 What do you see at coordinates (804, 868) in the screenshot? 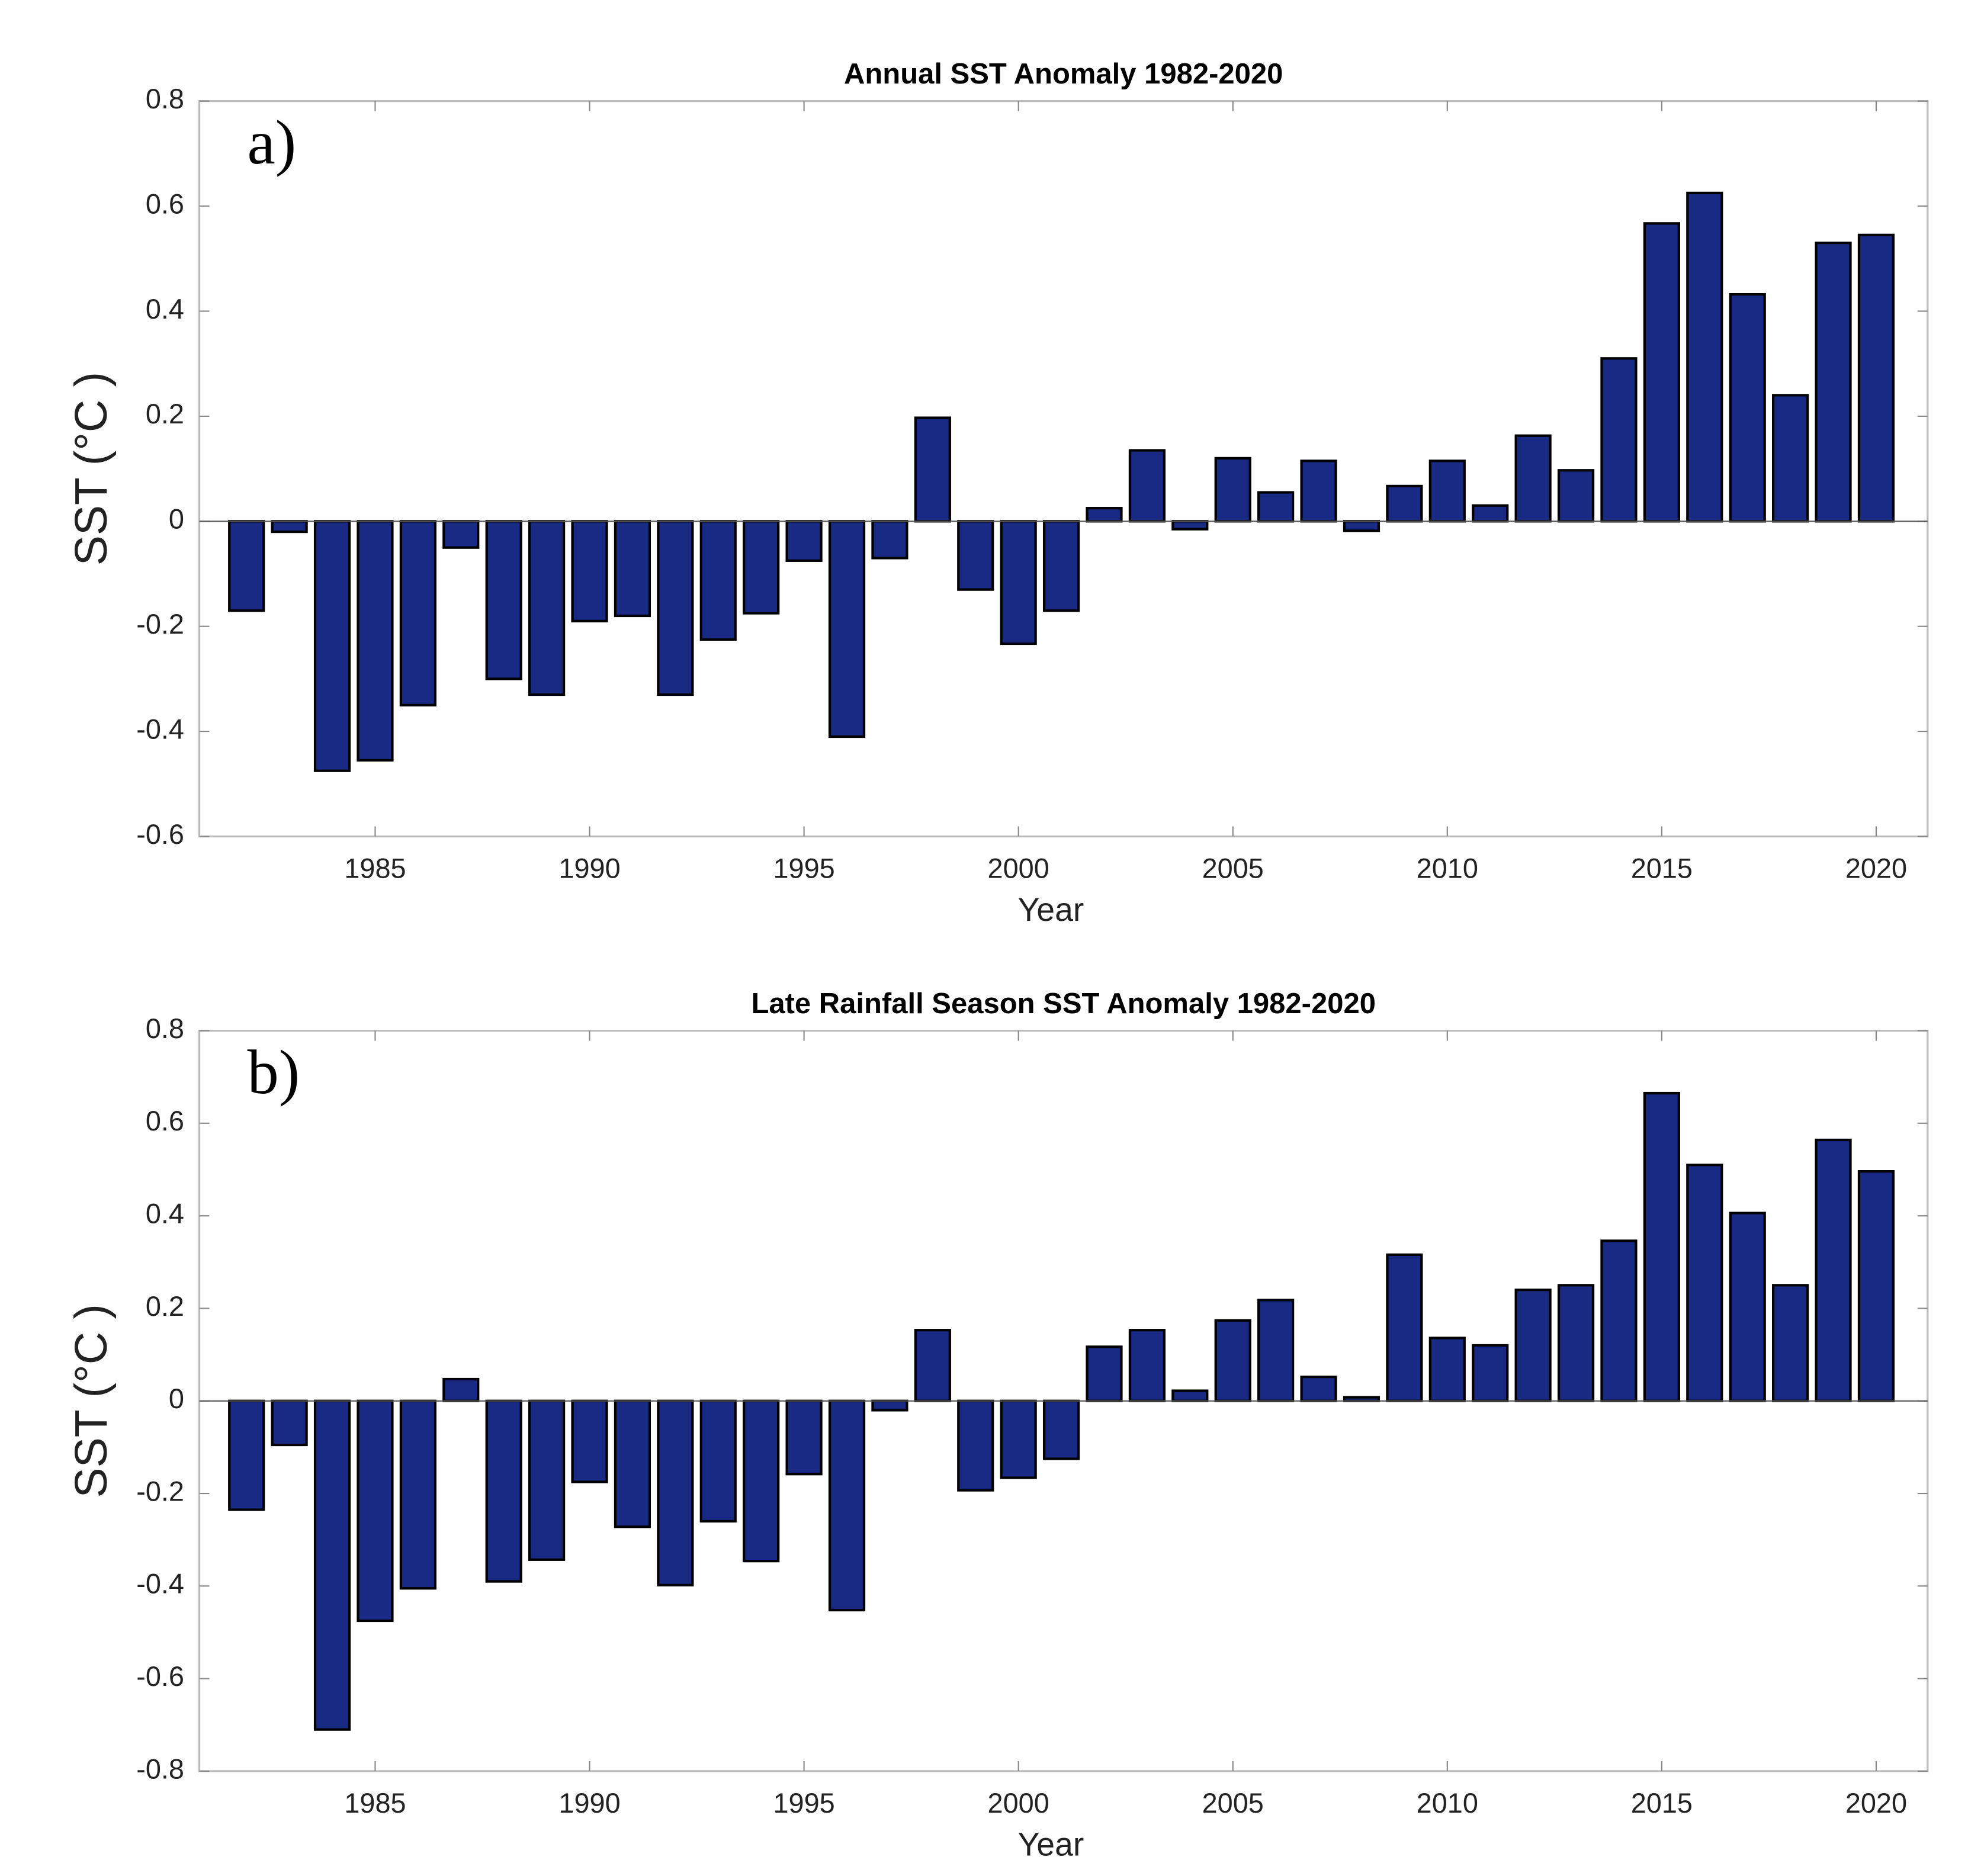
I see `x-tick-label: 1995` at bounding box center [804, 868].